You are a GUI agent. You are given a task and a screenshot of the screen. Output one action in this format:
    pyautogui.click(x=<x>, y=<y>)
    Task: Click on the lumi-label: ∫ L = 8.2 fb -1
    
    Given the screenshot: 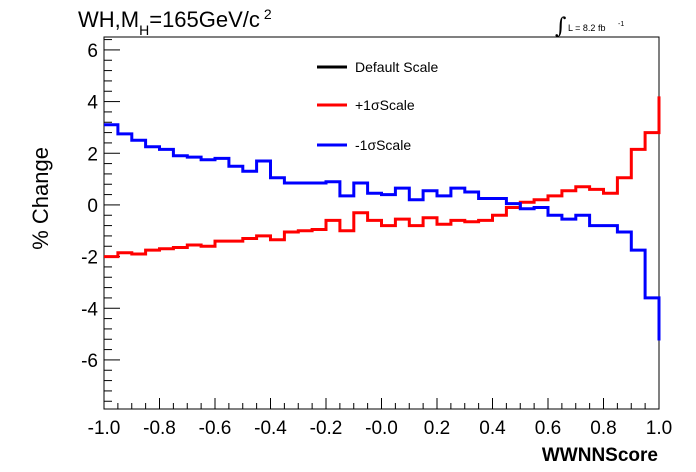 What is the action you would take?
    pyautogui.click(x=589, y=26)
    